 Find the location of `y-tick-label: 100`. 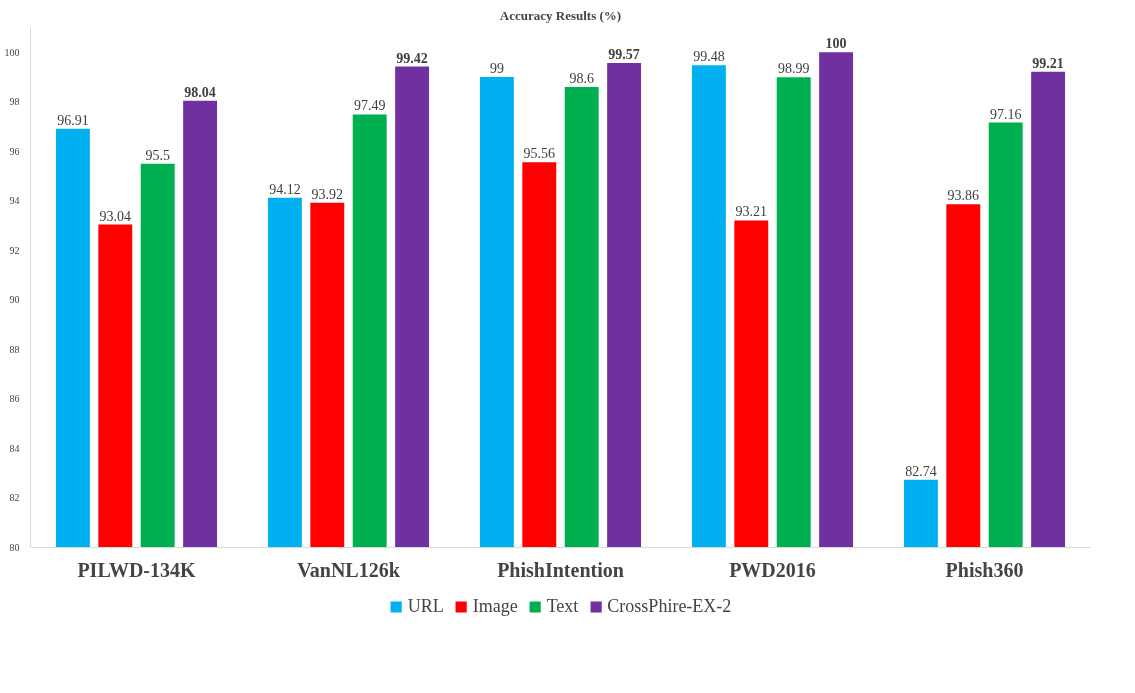

y-tick-label: 100 is located at coordinates (12, 52).